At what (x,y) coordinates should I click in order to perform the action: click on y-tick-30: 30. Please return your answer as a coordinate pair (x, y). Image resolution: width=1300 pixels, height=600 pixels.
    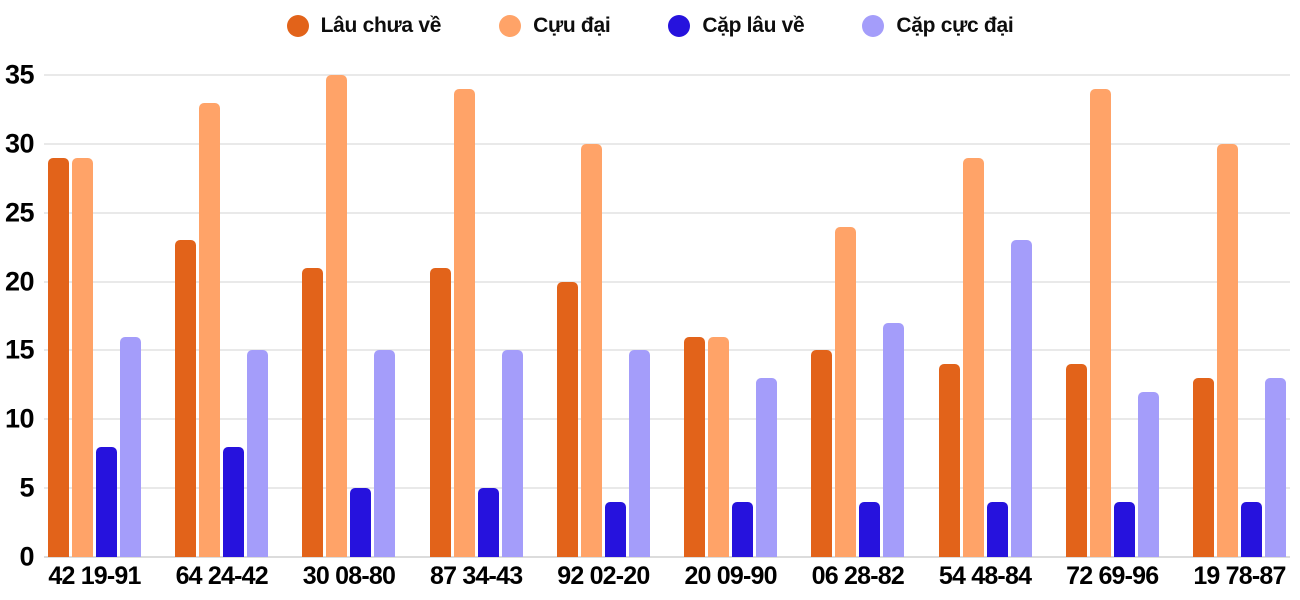
    Looking at the image, I should click on (19, 143).